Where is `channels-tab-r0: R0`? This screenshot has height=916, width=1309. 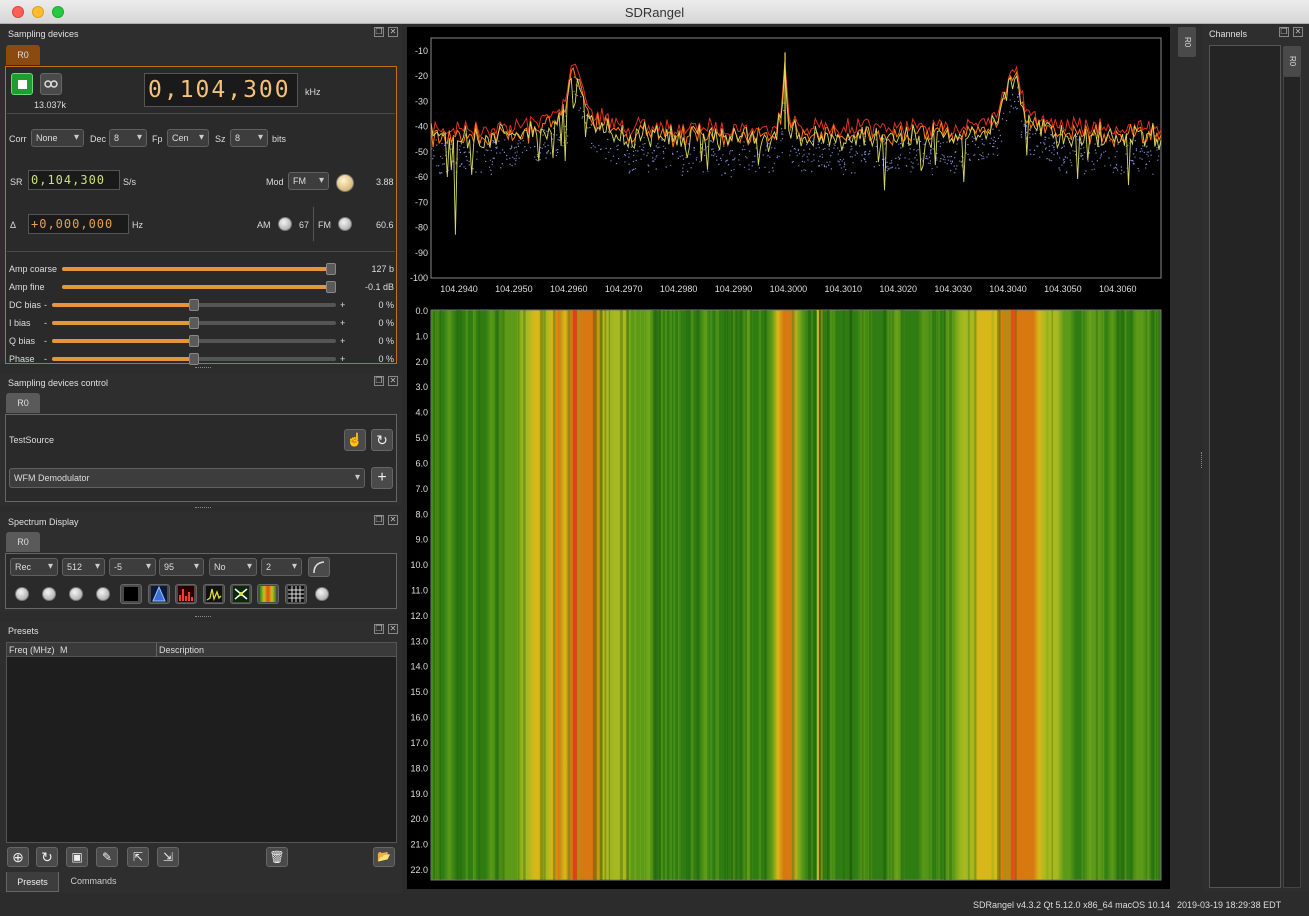 channels-tab-r0: R0 is located at coordinates (1292, 61).